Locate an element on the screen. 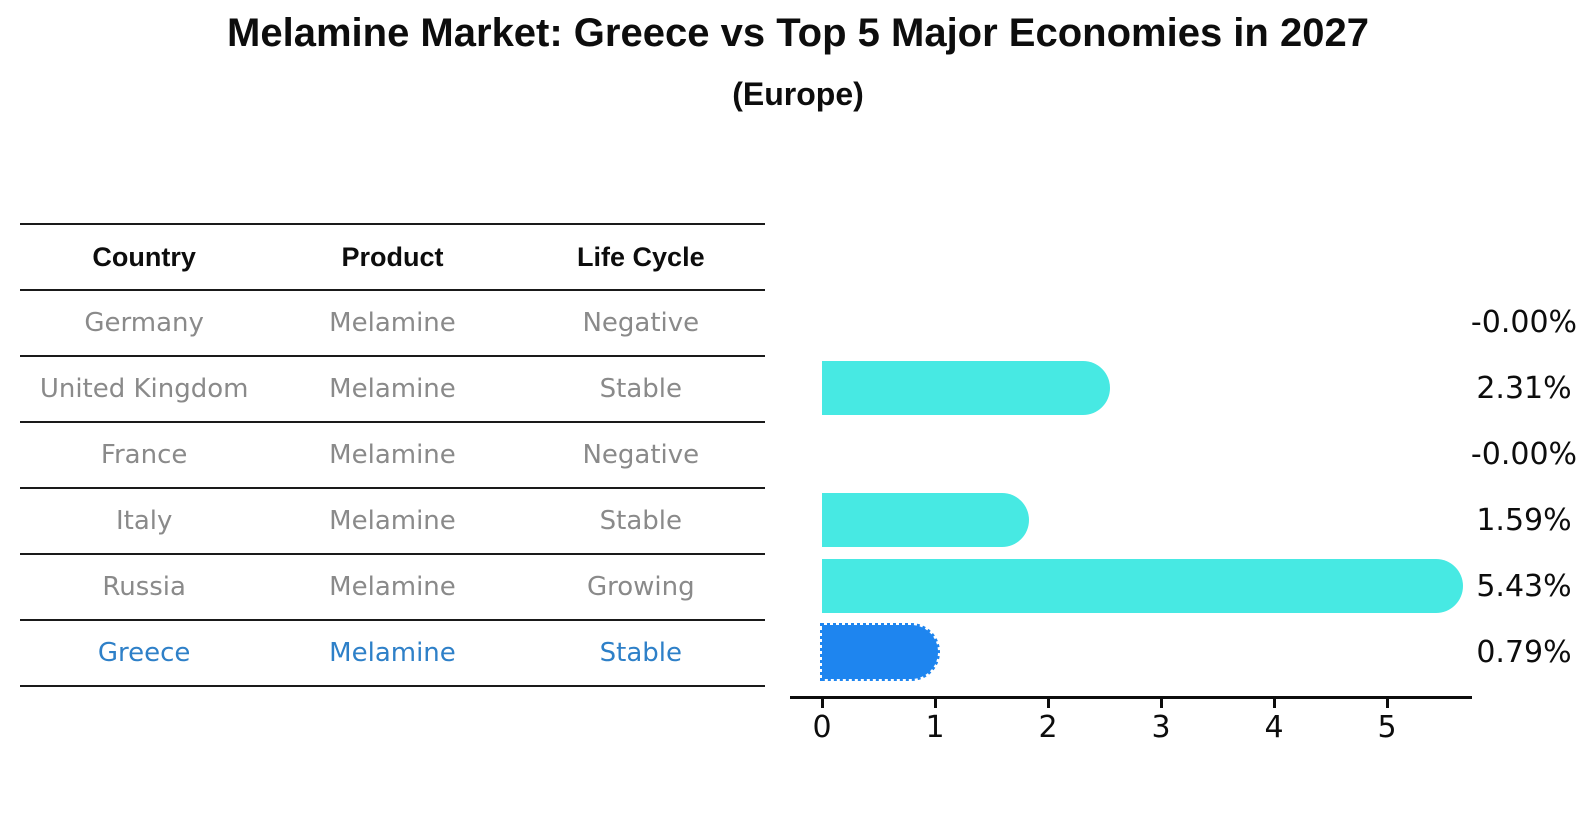  table-row-united-kingdom: United Kingdom Melamine Stable is located at coordinates (392, 390).